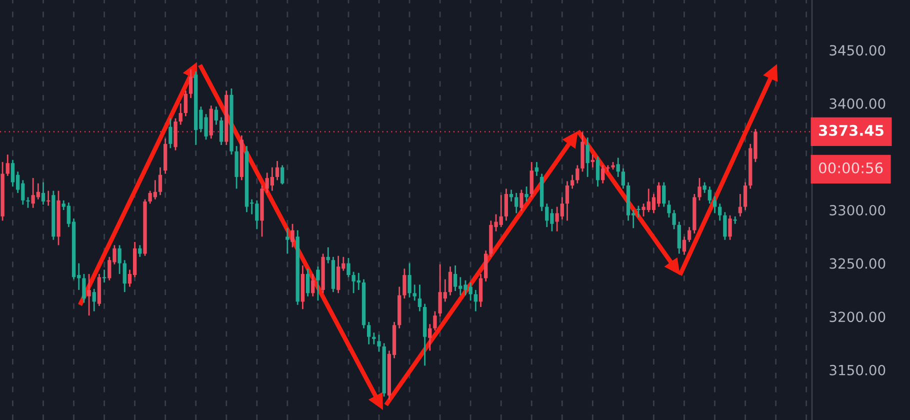 Image resolution: width=910 pixels, height=420 pixels. What do you see at coordinates (851, 168) in the screenshot?
I see `text: 00:00:56` at bounding box center [851, 168].